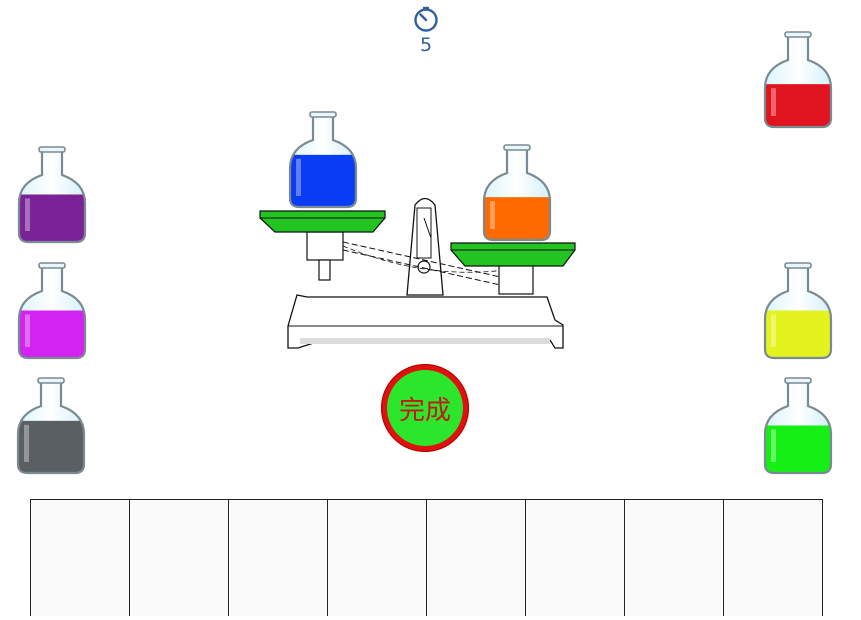  What do you see at coordinates (517, 193) in the screenshot?
I see `bottle-orange` at bounding box center [517, 193].